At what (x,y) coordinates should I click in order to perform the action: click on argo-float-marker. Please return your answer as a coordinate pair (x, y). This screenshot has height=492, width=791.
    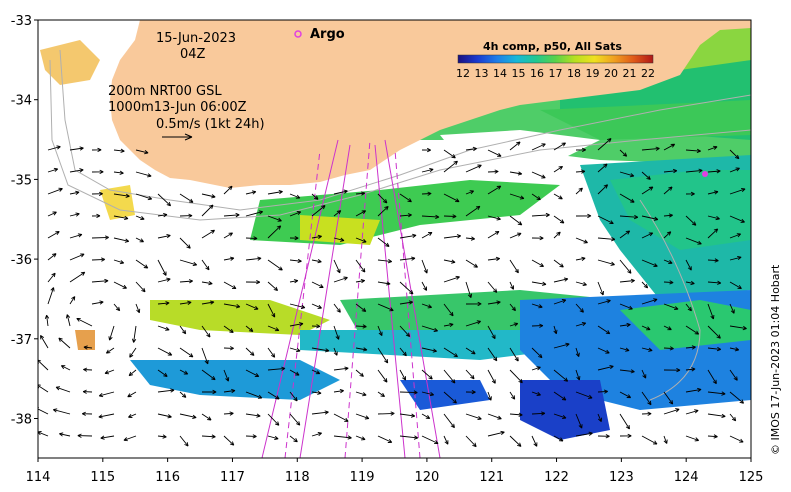
    Looking at the image, I should click on (705, 174).